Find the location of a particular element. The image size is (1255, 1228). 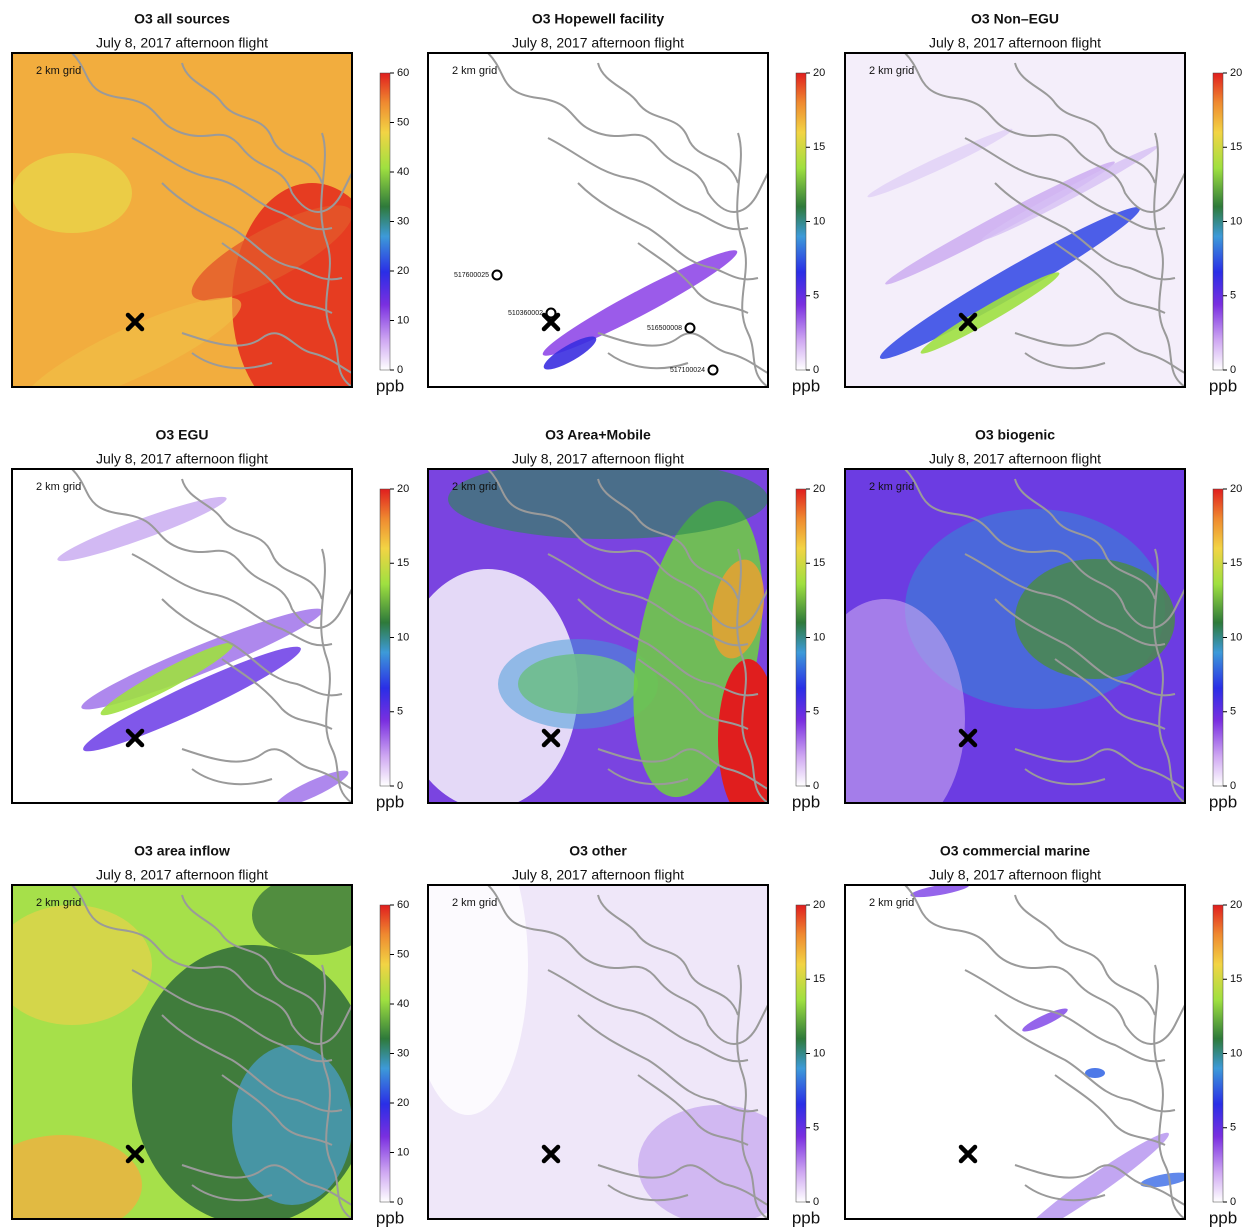

panel-title: O3 area inflow is located at coordinates (182, 851).